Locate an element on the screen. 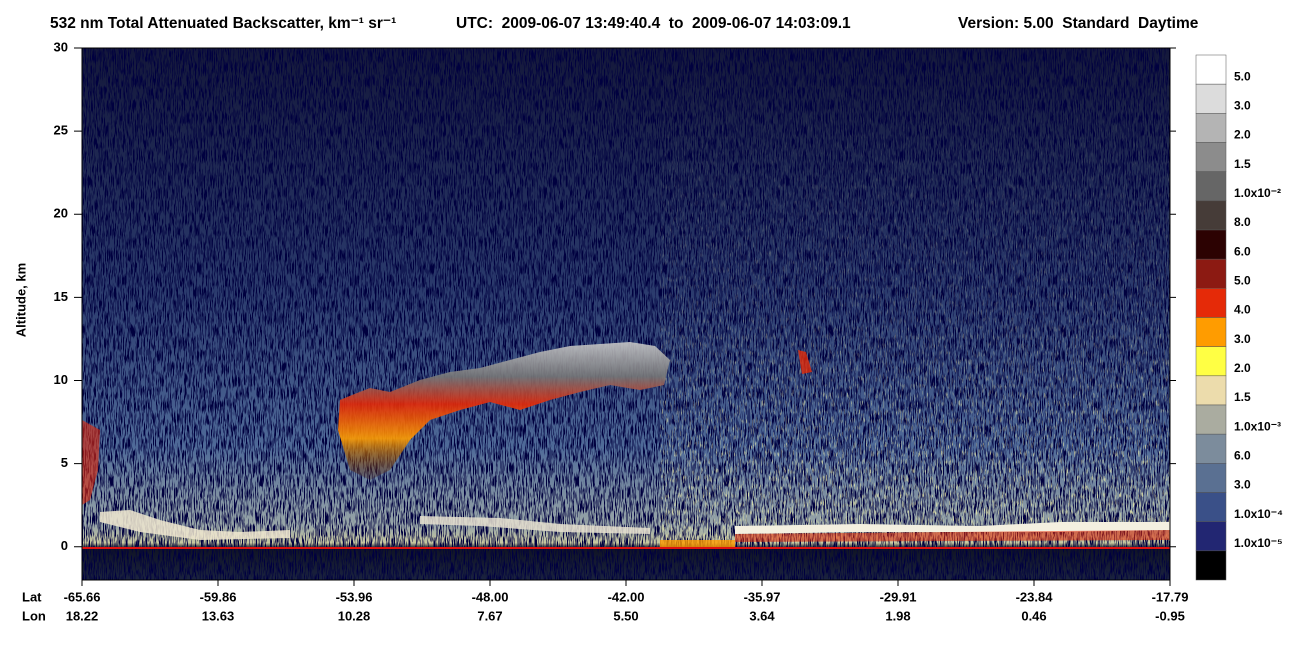 This screenshot has width=1300, height=667. y-tick-label: 0 is located at coordinates (64, 545).